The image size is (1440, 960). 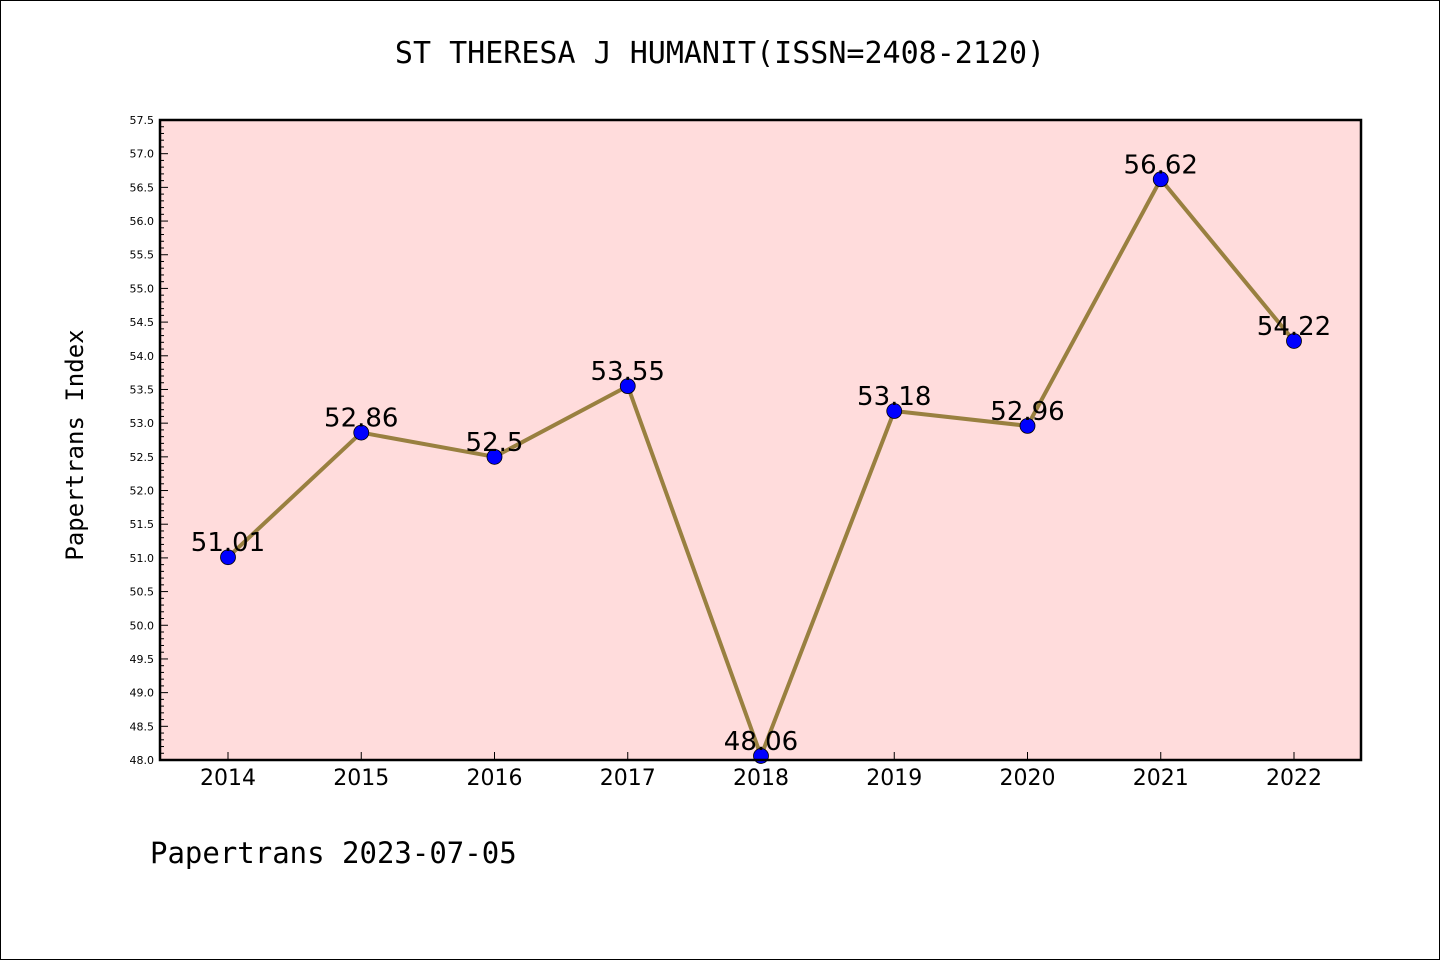 I want to click on data-label: 56.62, so click(x=1161, y=165).